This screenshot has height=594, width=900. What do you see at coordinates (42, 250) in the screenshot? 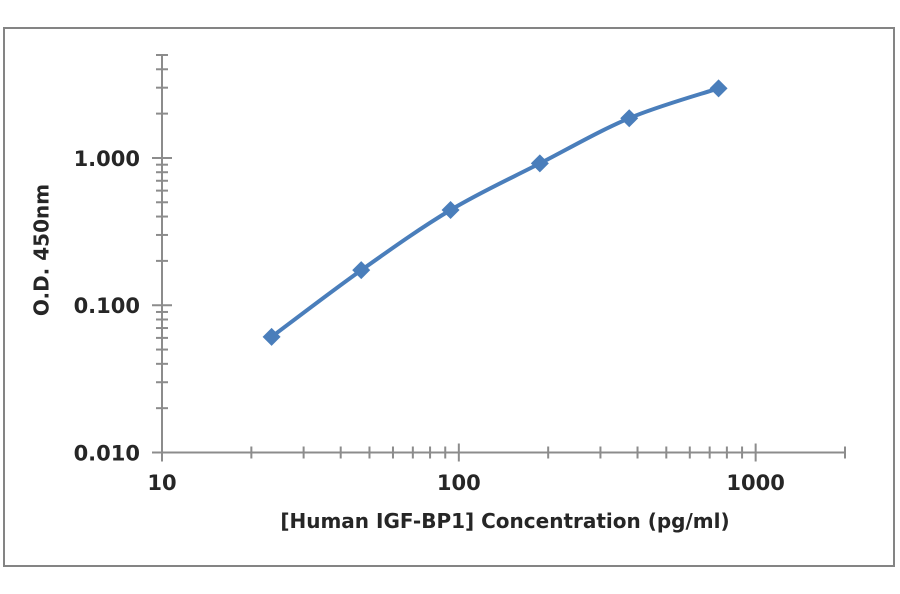
I see `y-axis-title: O.D. 450nm` at bounding box center [42, 250].